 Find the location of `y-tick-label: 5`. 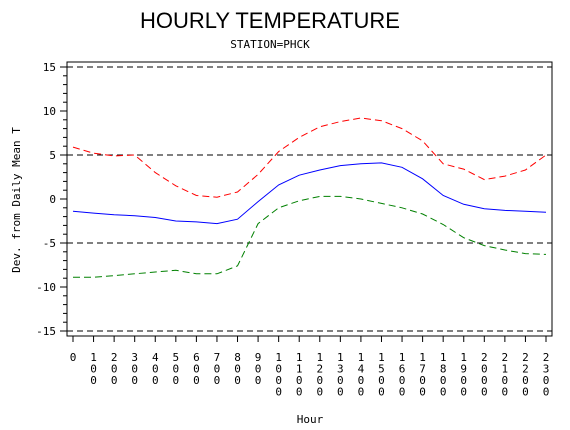

y-tick-label: 5 is located at coordinates (52, 155).